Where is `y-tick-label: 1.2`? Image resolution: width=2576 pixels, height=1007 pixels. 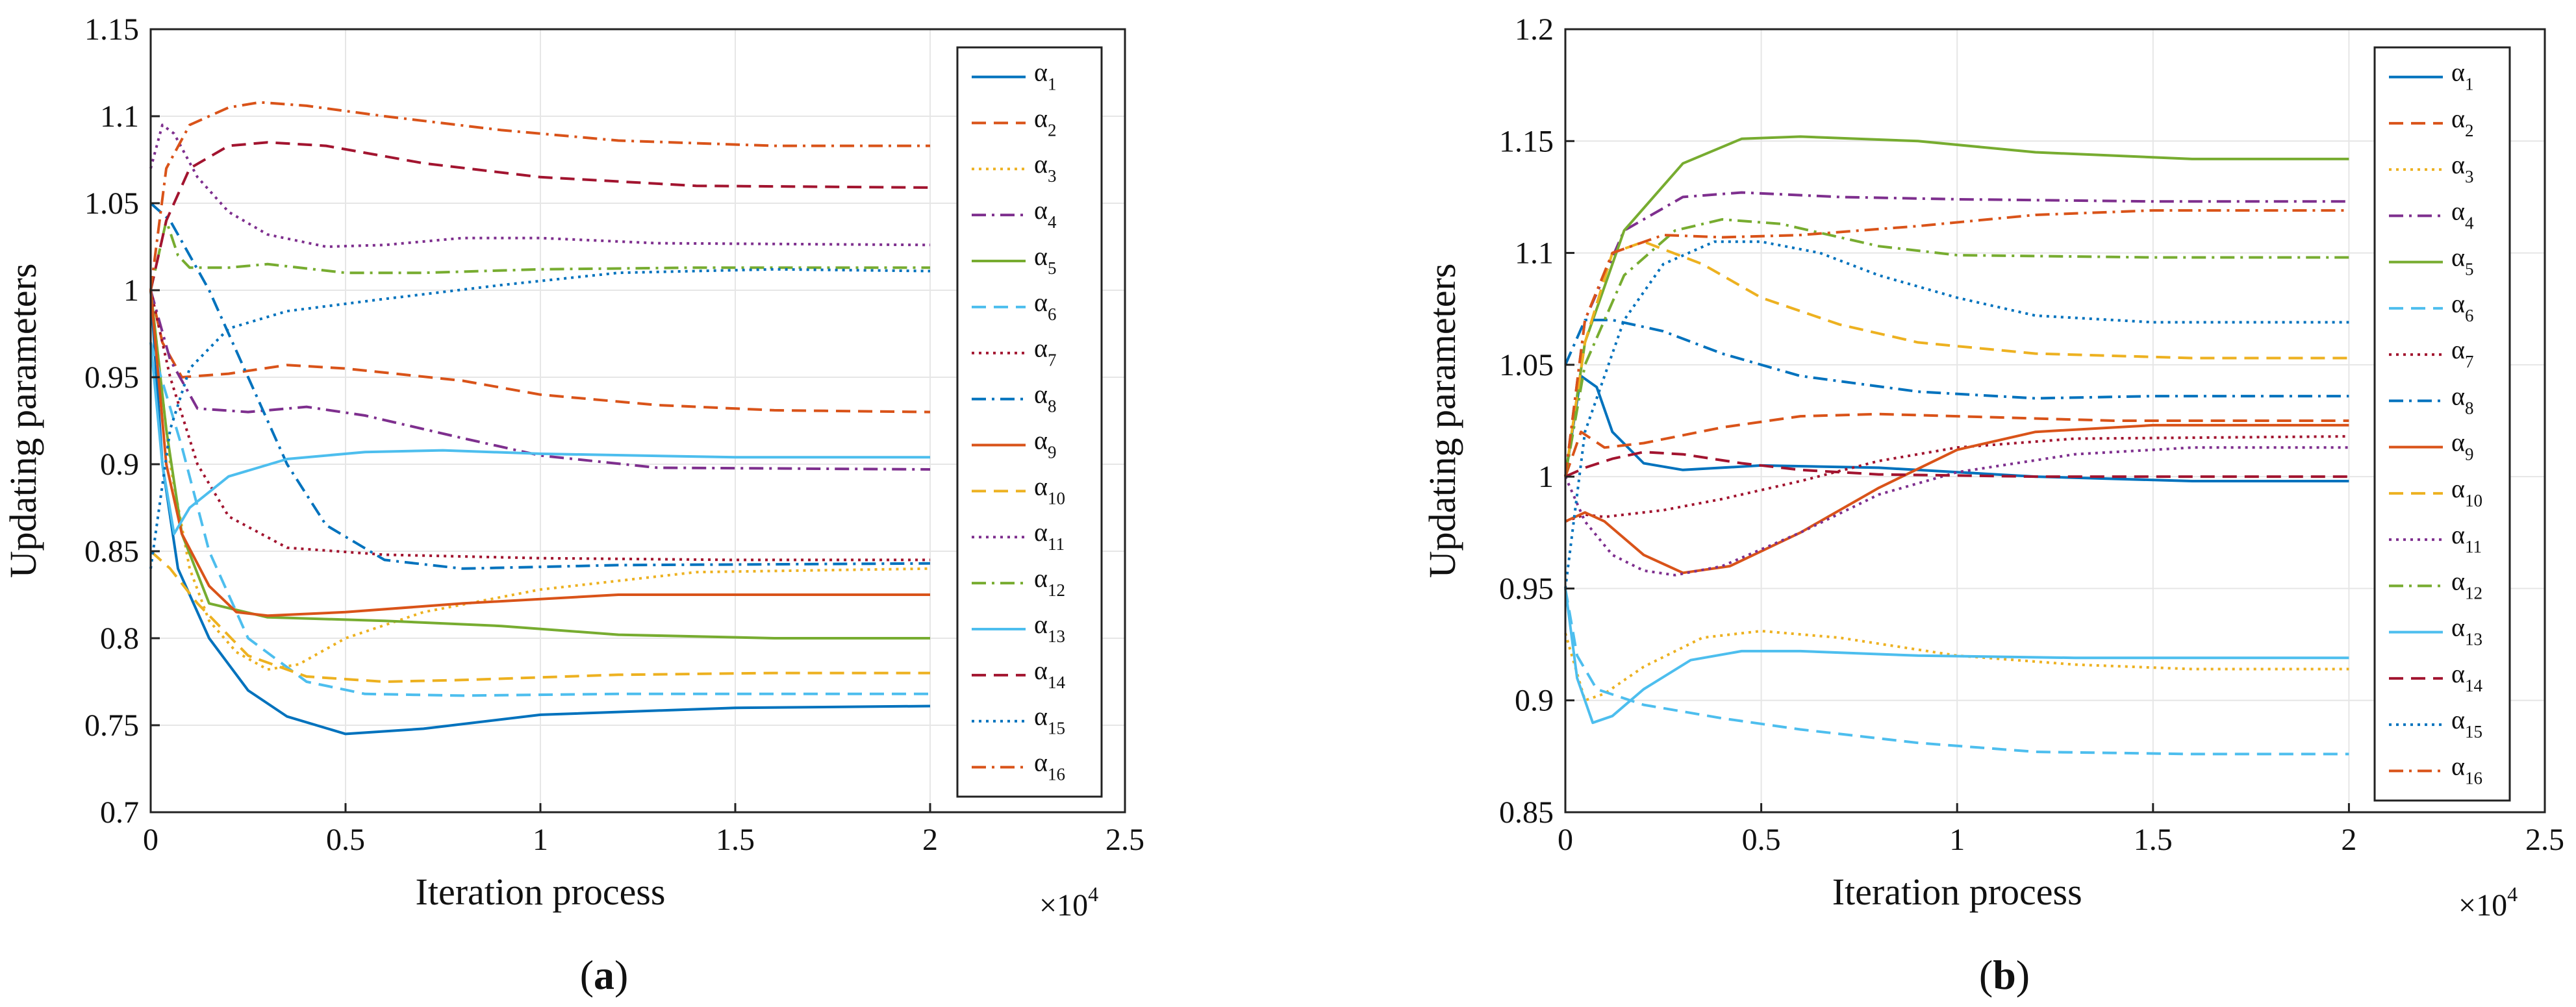
y-tick-label: 1.2 is located at coordinates (1535, 29).